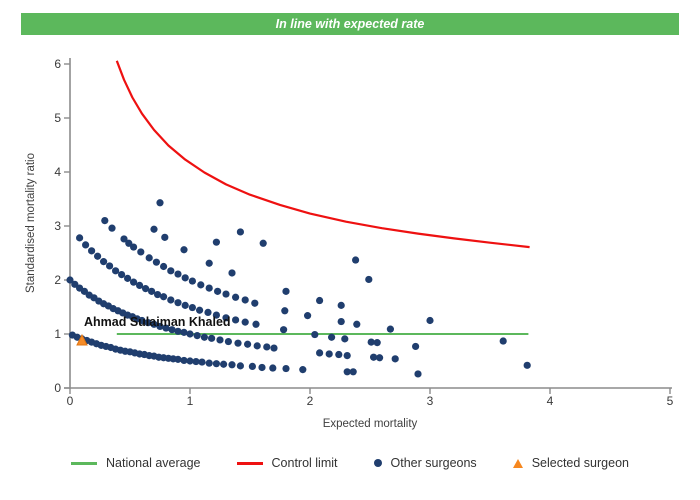 The height and width of the screenshot is (500, 700). I want to click on x-tick-label: 5, so click(670, 401).